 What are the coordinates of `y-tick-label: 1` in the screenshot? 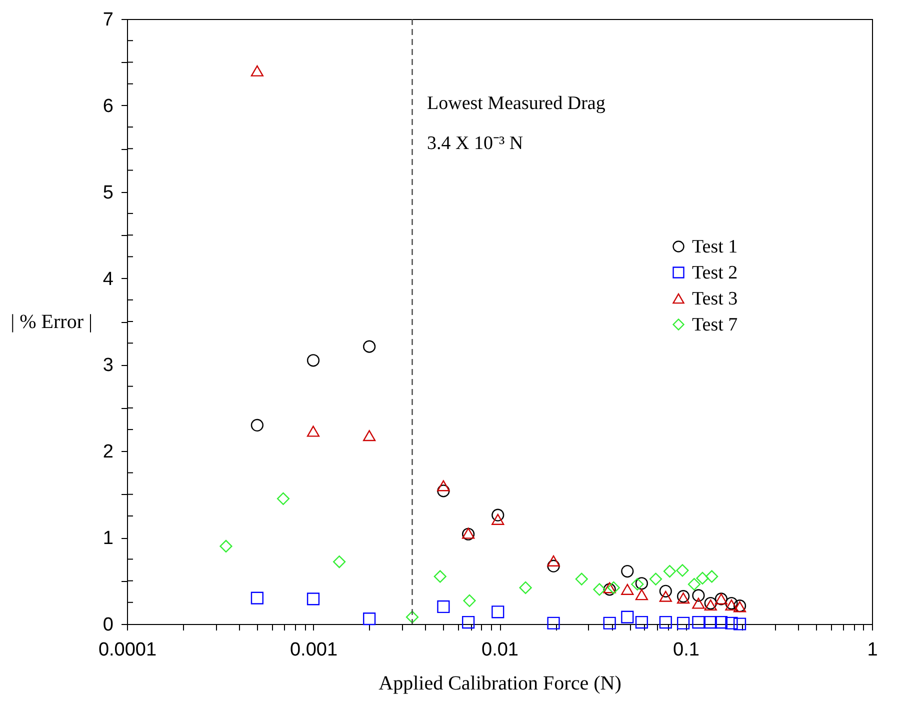 It's located at (108, 539).